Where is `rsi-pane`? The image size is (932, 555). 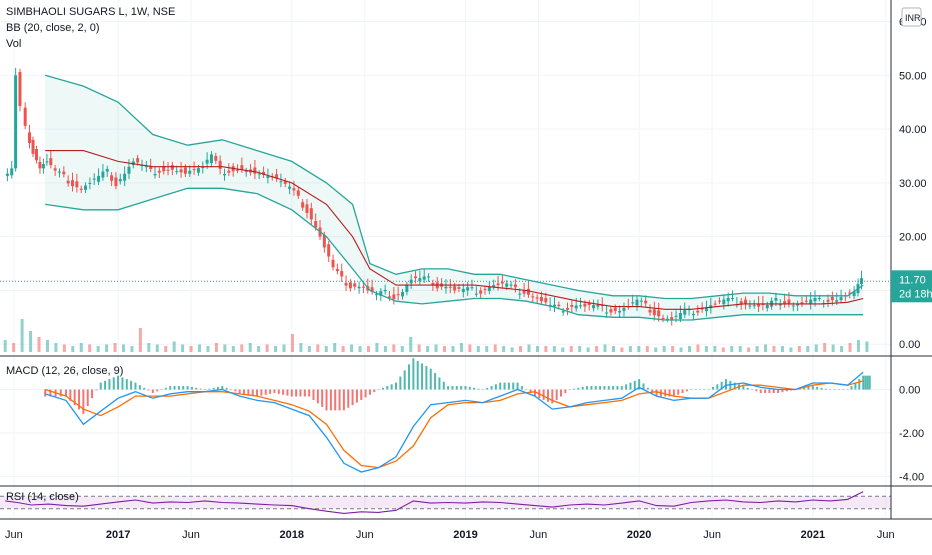 rsi-pane is located at coordinates (445, 502).